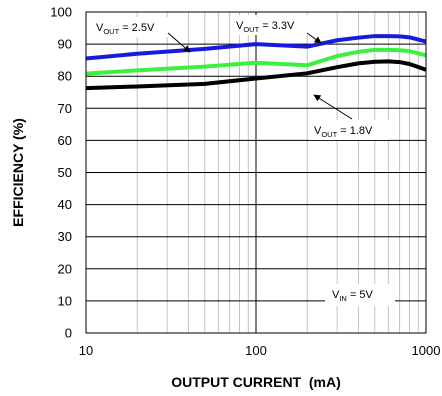 The image size is (442, 396). I want to click on x-tick-label: 1000, so click(426, 350).